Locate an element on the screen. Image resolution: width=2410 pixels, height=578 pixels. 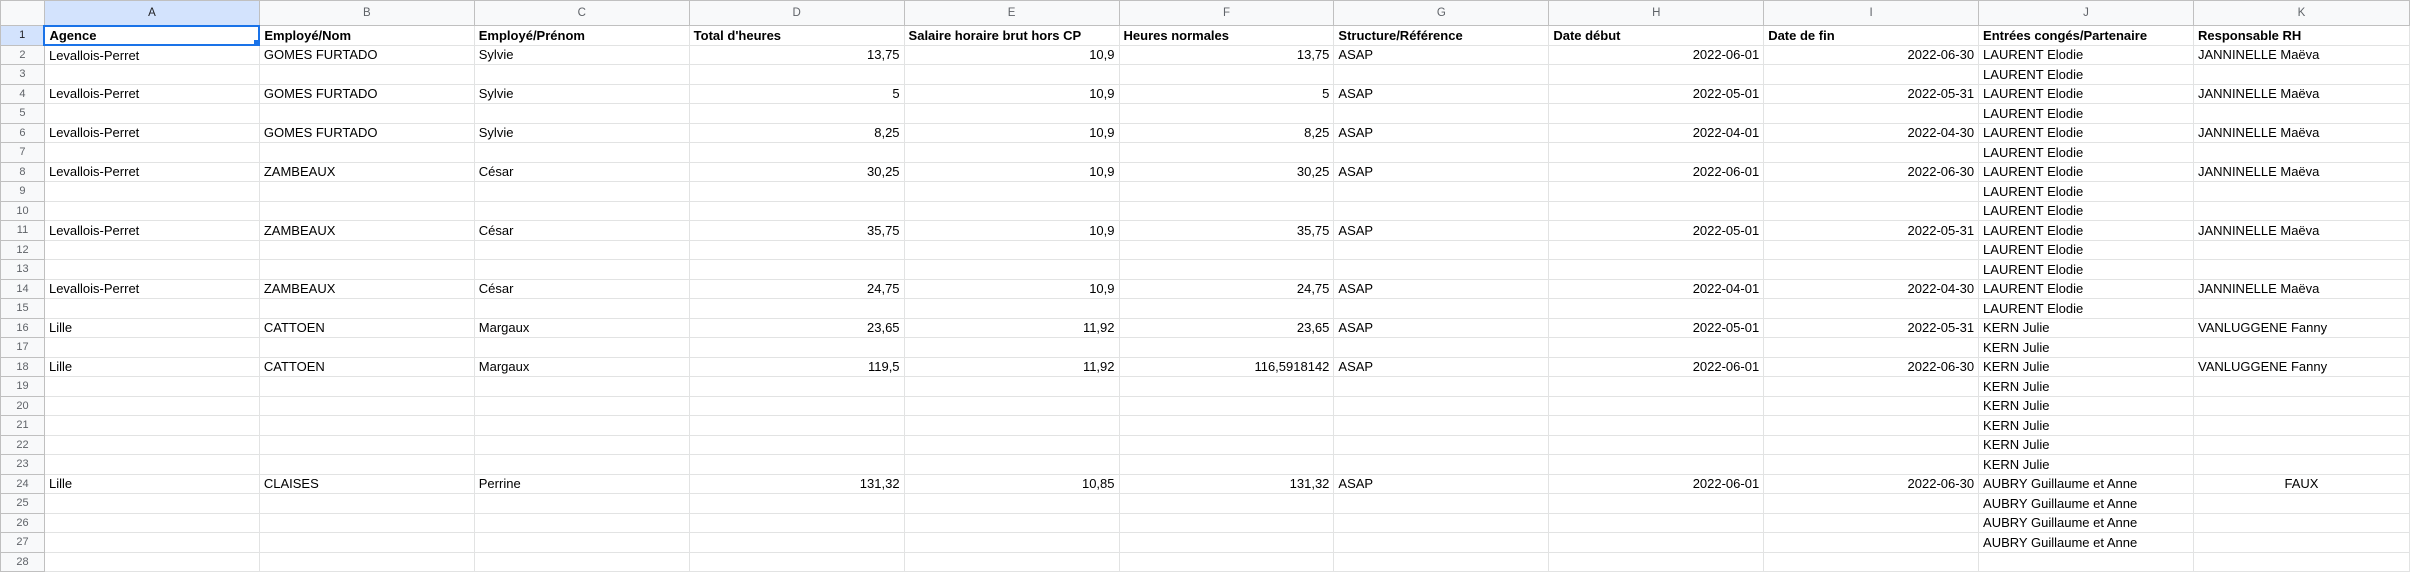
cell-f4: 5 is located at coordinates (1226, 93).